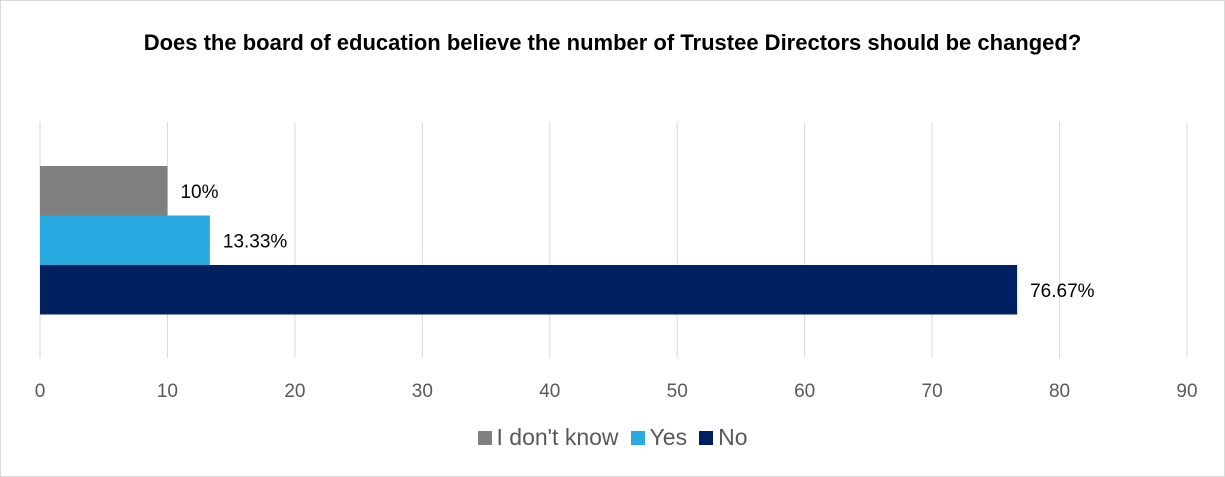 This screenshot has height=477, width=1225. Describe the element at coordinates (733, 437) in the screenshot. I see `legend-label: No` at that location.